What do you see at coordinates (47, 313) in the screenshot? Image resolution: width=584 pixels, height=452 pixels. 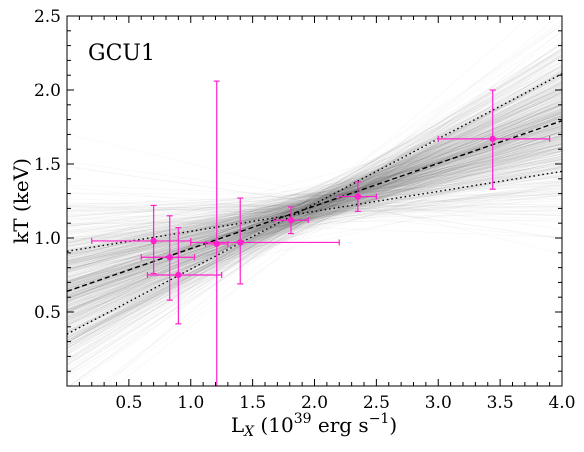 I see `y-tick-label: 0.5` at bounding box center [47, 313].